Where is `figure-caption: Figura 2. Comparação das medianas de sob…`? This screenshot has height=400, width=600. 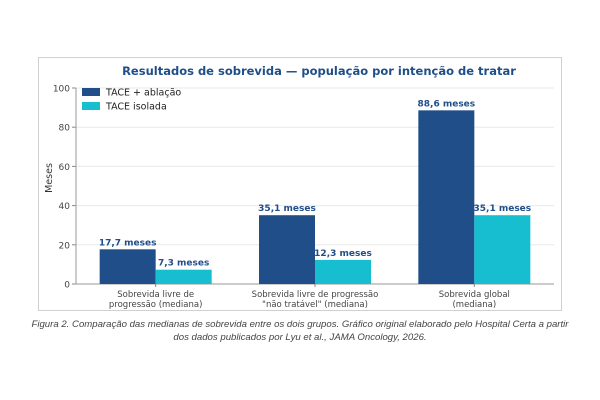
figure-caption: Figura 2. Comparação das medianas de sob… is located at coordinates (300, 331).